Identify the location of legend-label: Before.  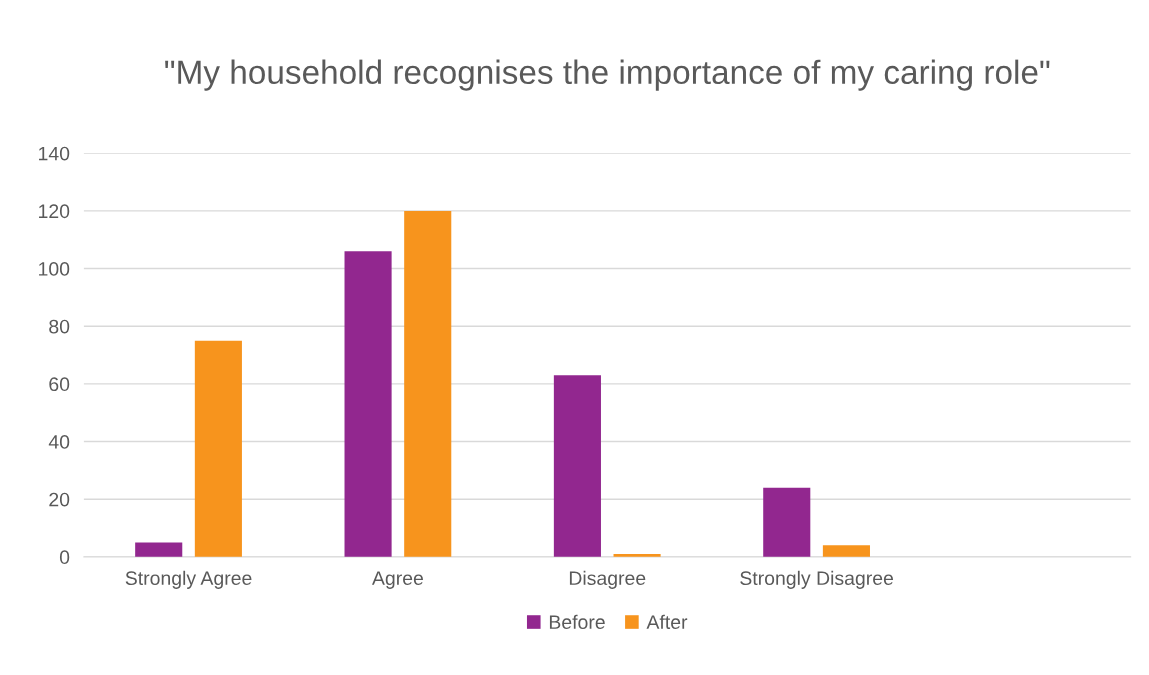
(577, 622).